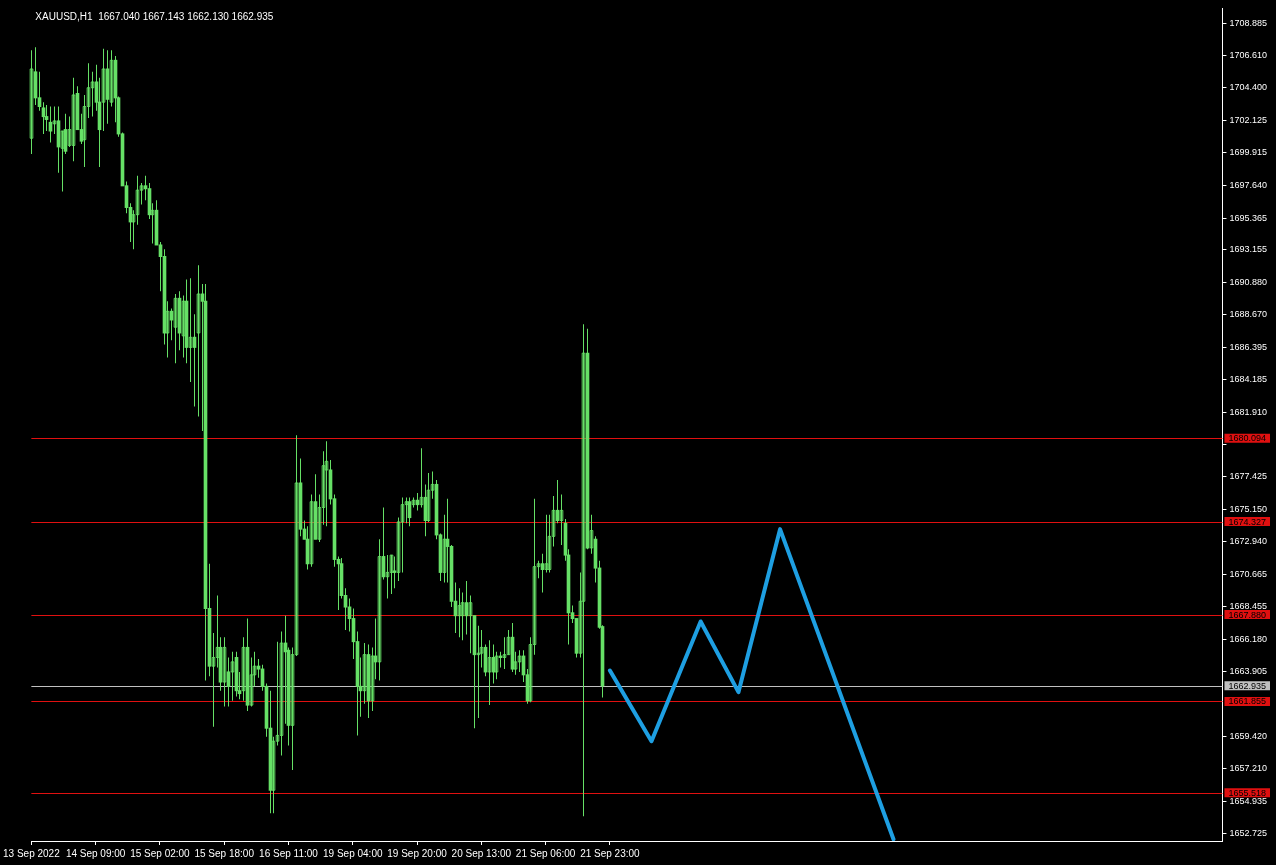 Image resolution: width=1276 pixels, height=865 pixels. Describe the element at coordinates (1248, 217) in the screenshot. I see `y-tick-label: 1695.365` at that location.